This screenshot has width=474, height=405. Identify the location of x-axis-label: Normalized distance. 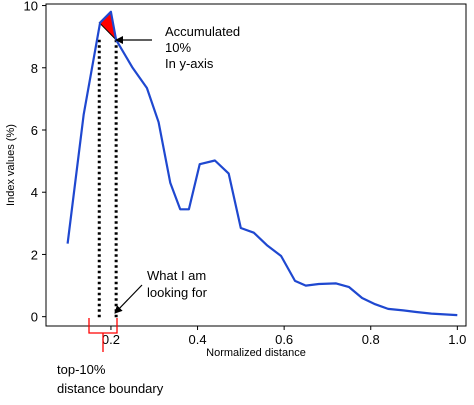
(256, 353).